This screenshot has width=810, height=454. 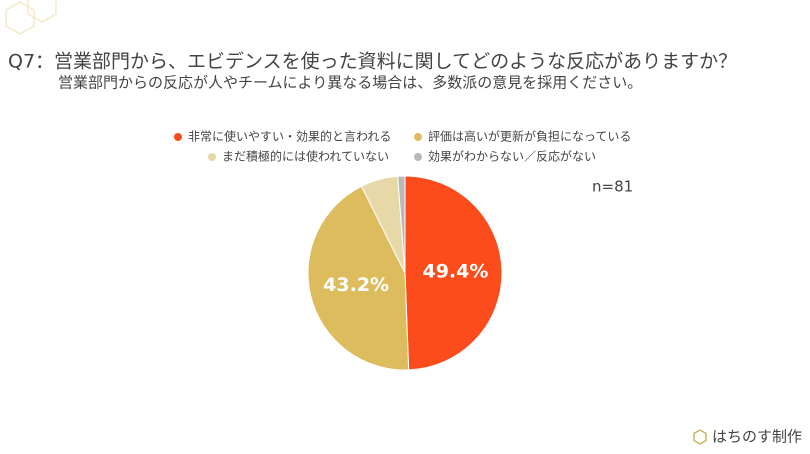 What do you see at coordinates (700, 437) in the screenshot?
I see `brand-logo` at bounding box center [700, 437].